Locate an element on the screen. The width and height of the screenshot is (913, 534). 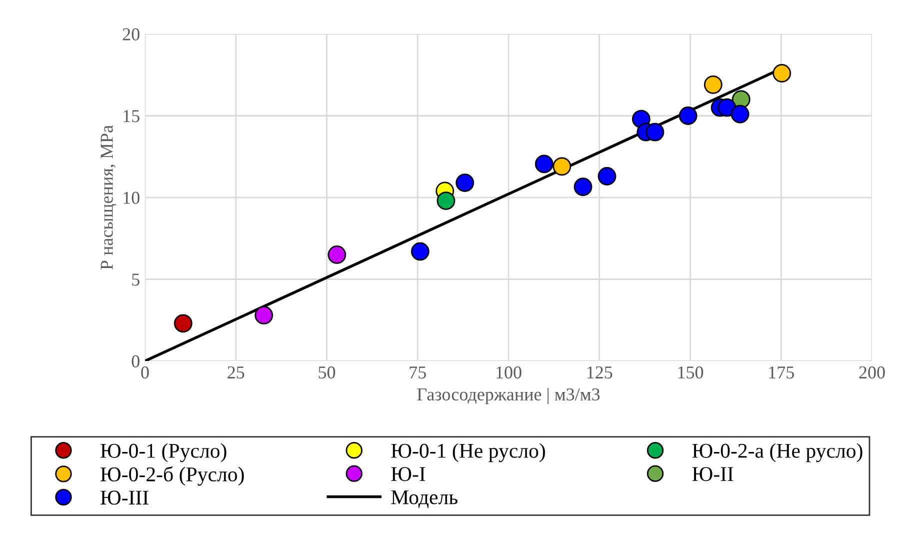
legend-label: Ю-0-2-б (Русло) is located at coordinates (172, 476).